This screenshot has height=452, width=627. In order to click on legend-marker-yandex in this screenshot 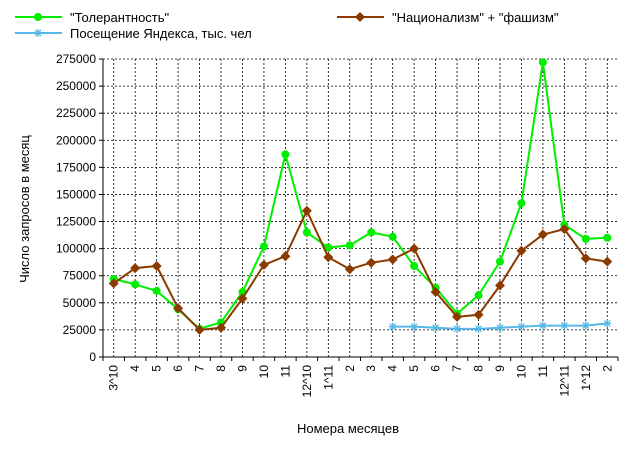, I will do `click(38, 33)`.